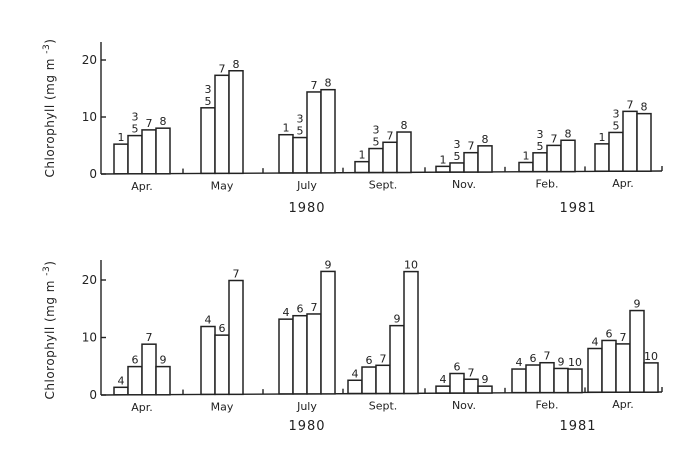  I want to click on y-axis-label-main: Chlorophyll, so click(50, 138).